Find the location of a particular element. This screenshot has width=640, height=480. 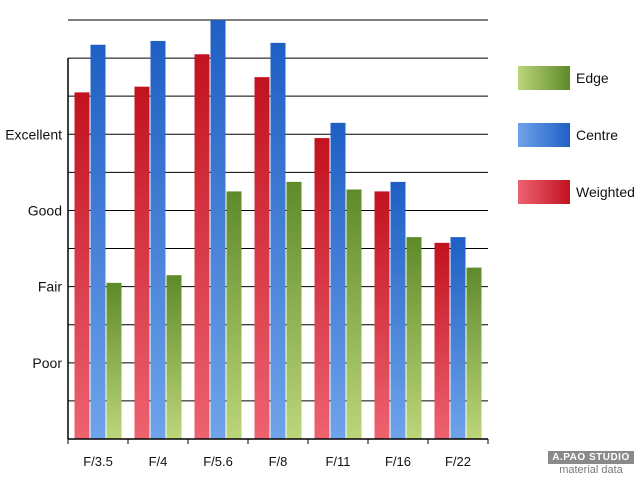

x-tick-label-f-11: F/11 is located at coordinates (337, 461).